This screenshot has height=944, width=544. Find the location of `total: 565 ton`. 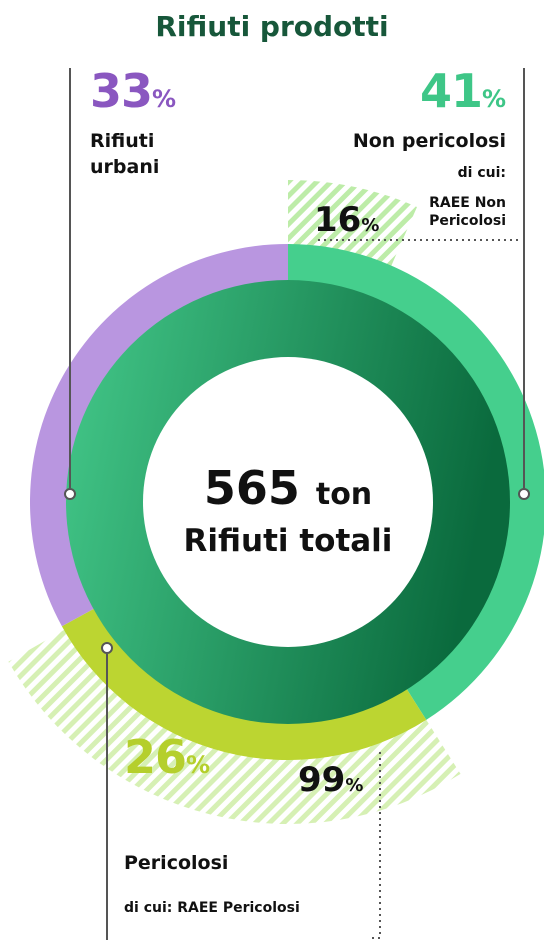

total: 565 ton is located at coordinates (288, 491).